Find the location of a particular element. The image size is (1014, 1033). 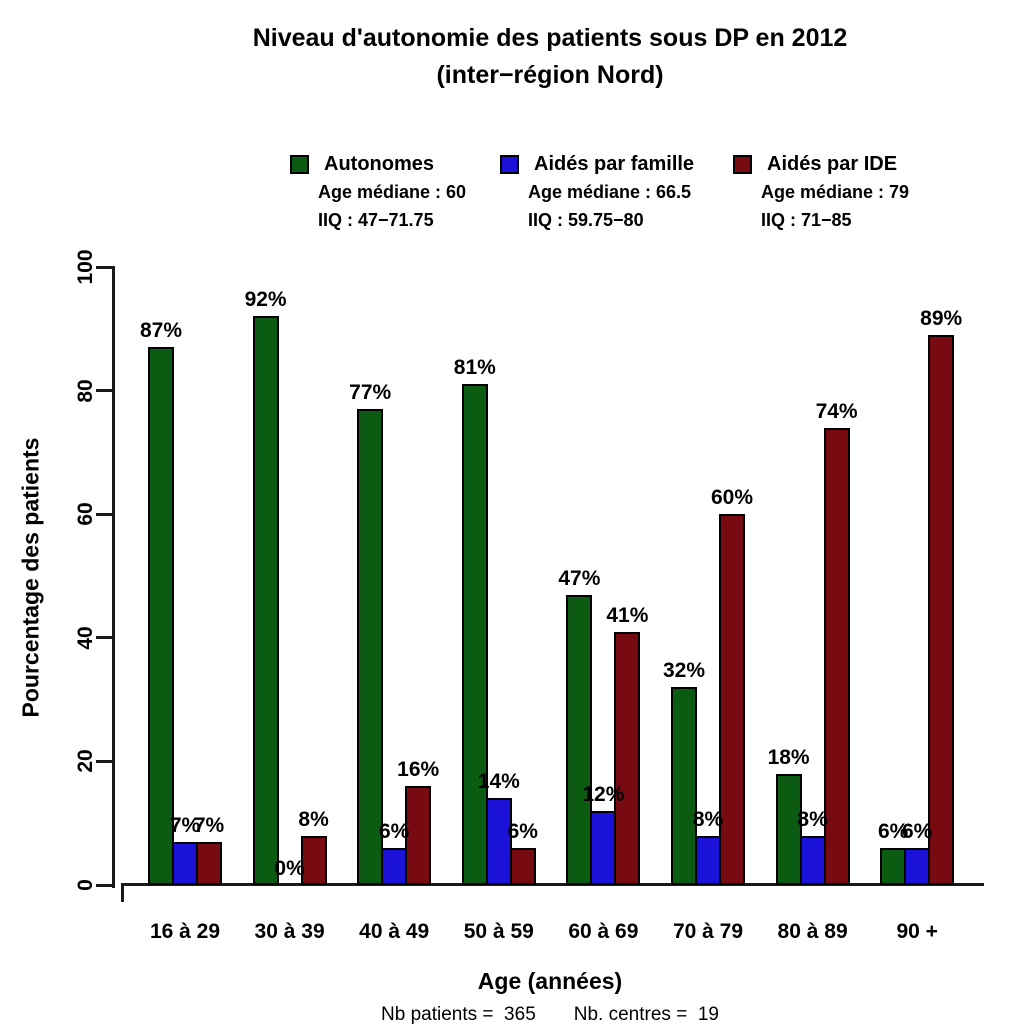

legend-label-ide: Aidés par IDE is located at coordinates (832, 163).